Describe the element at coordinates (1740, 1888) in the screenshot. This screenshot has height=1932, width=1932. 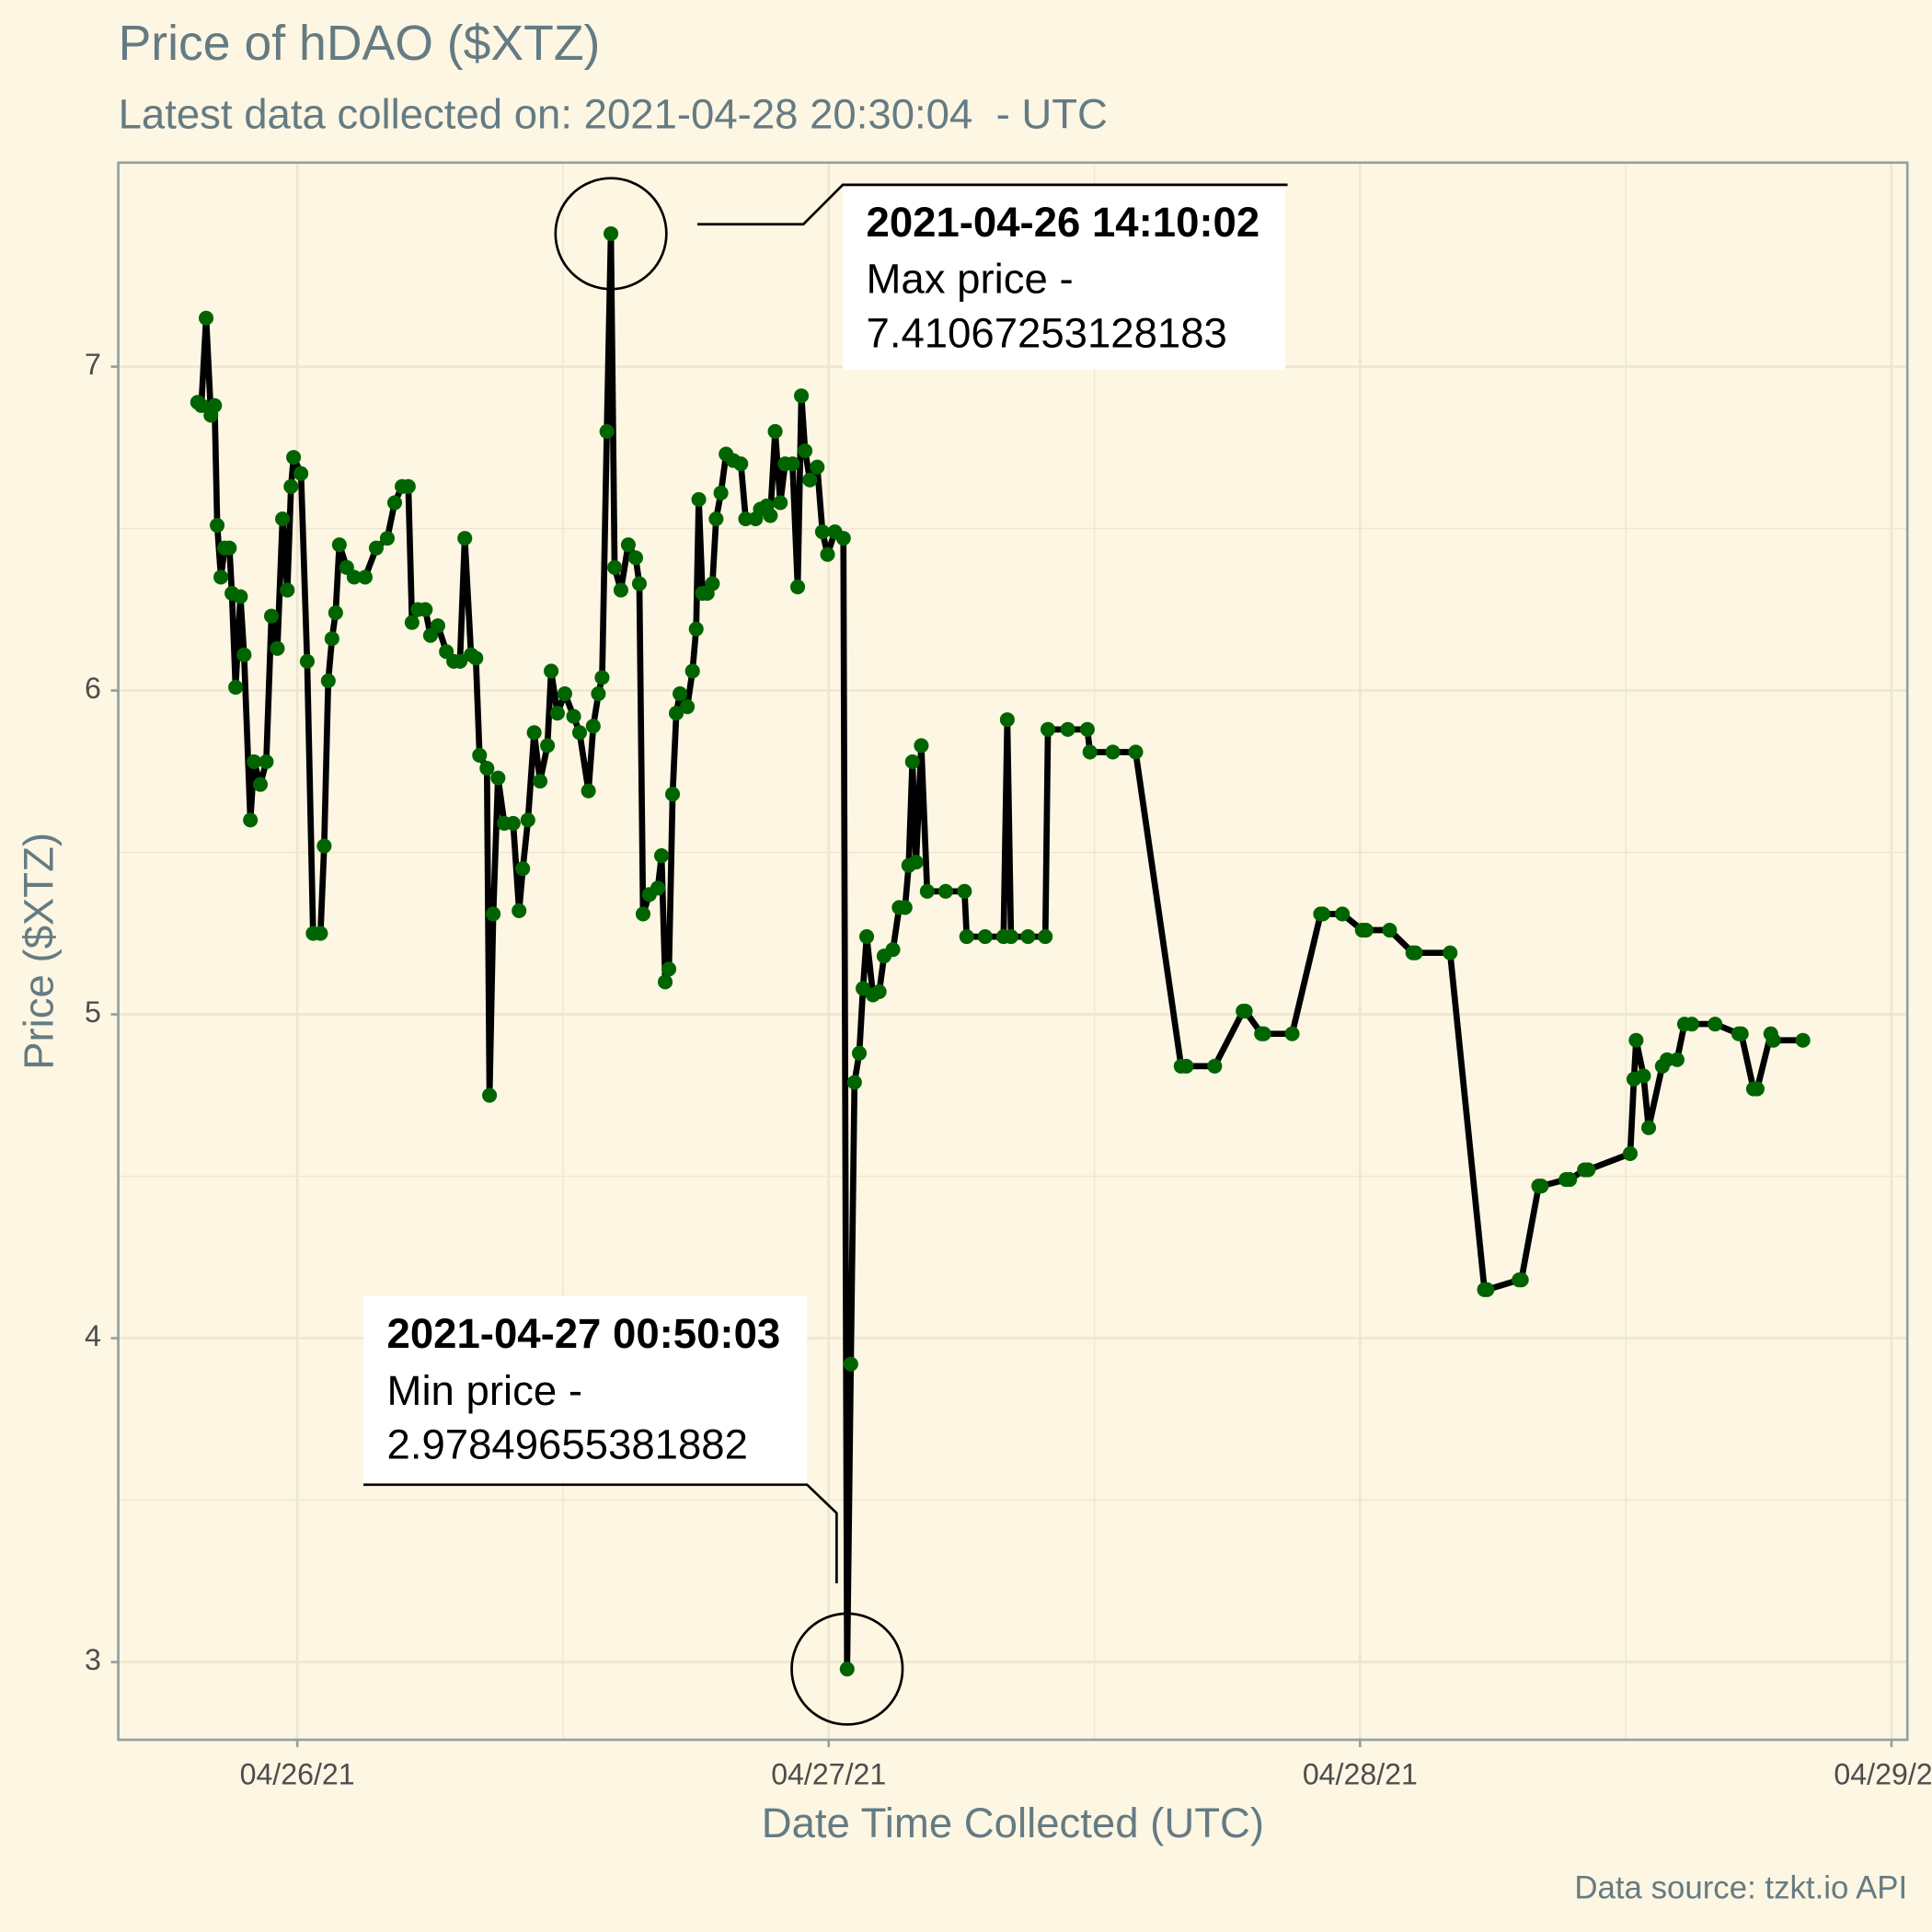
I see `caption: Data source: tzkt.io API` at that location.